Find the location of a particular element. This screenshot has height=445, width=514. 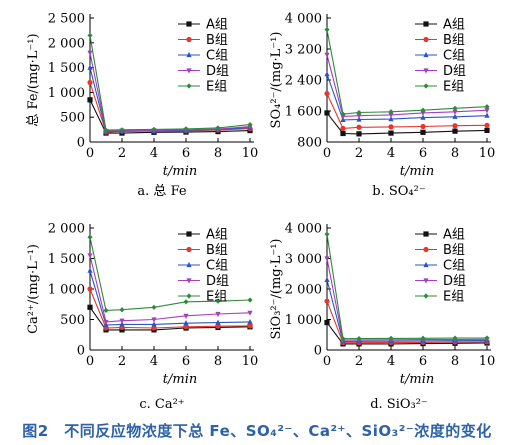

y-tick-label: 2 000 is located at coordinates (303, 290).